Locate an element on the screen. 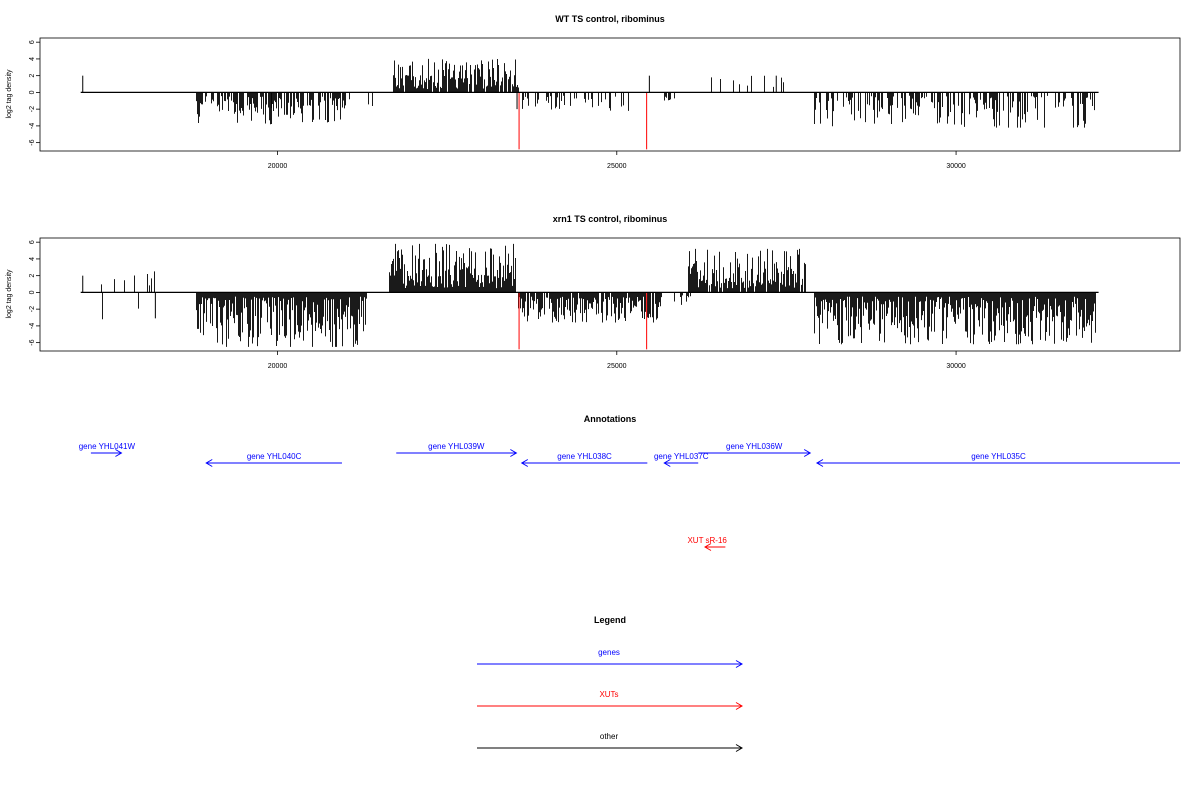  legend: Legend genes XUTs other is located at coordinates (610, 683).